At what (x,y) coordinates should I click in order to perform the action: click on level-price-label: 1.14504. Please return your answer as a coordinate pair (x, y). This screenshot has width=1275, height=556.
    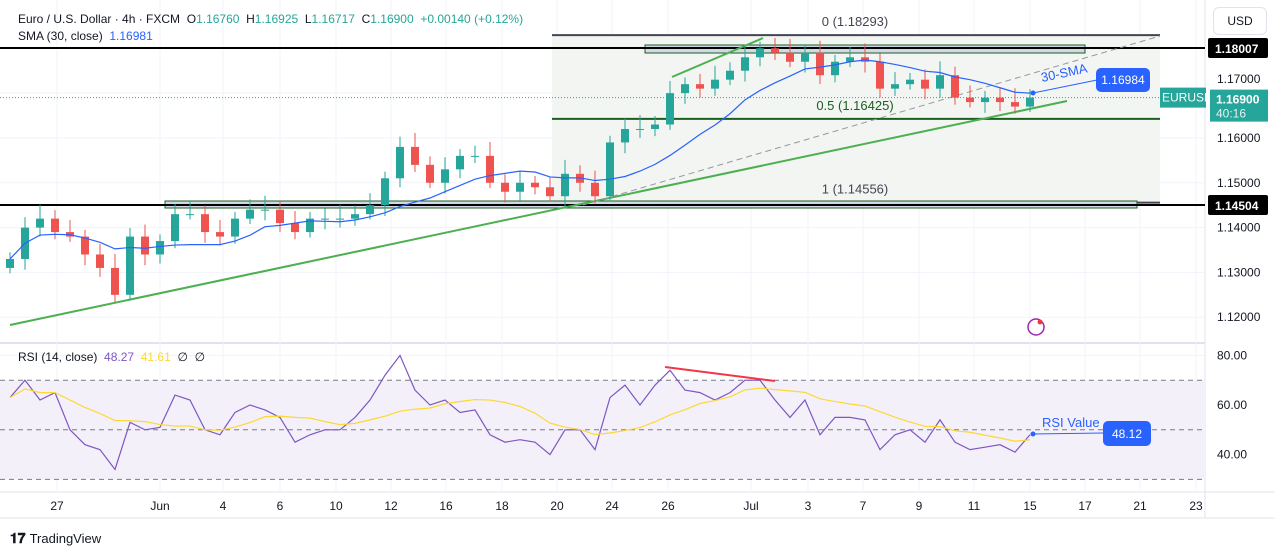
    Looking at the image, I should click on (1237, 206).